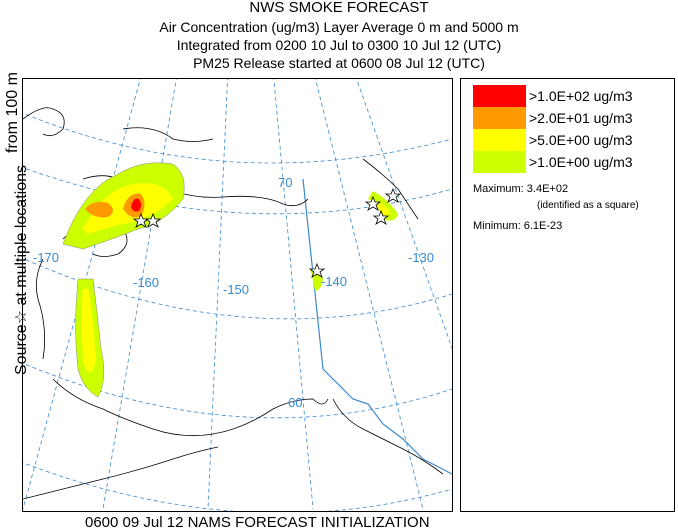  I want to click on legend-row-2: >2.0E+01 ug/m3, so click(573, 118).